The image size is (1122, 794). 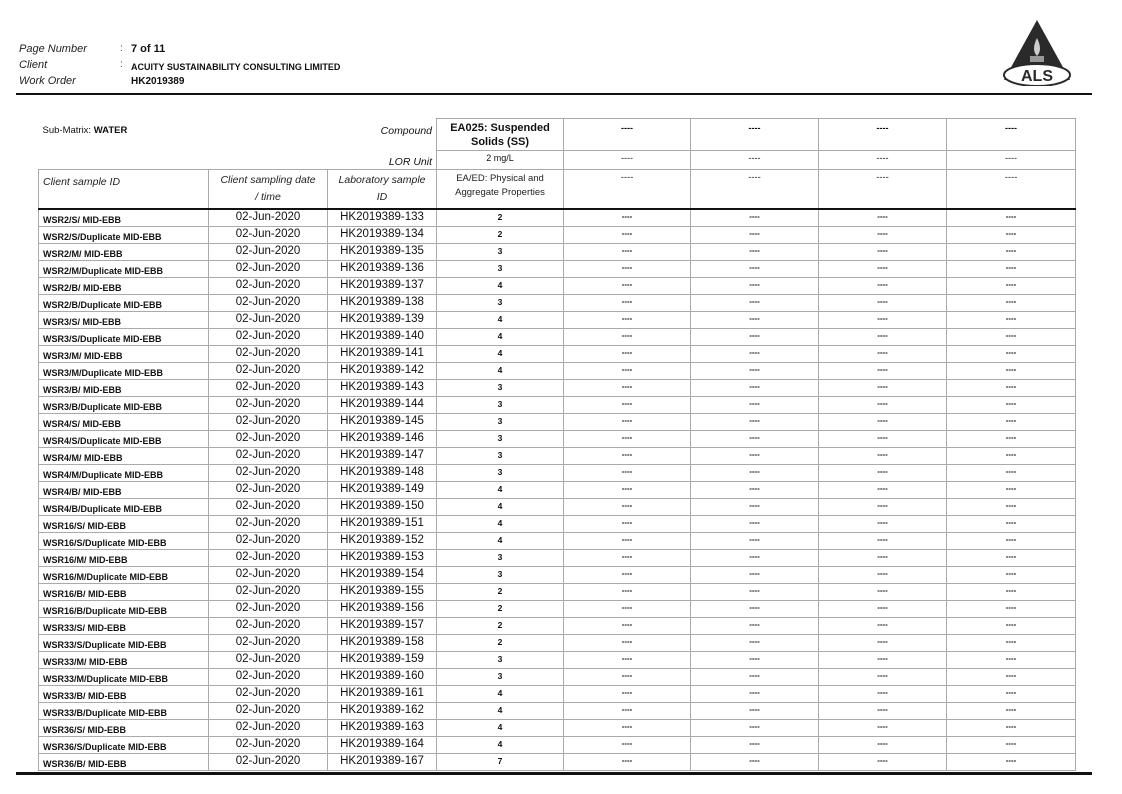 What do you see at coordinates (236, 67) in the screenshot?
I see `client-name: ACUITY SUSTAINABILITY CONSULTING LIMITED` at bounding box center [236, 67].